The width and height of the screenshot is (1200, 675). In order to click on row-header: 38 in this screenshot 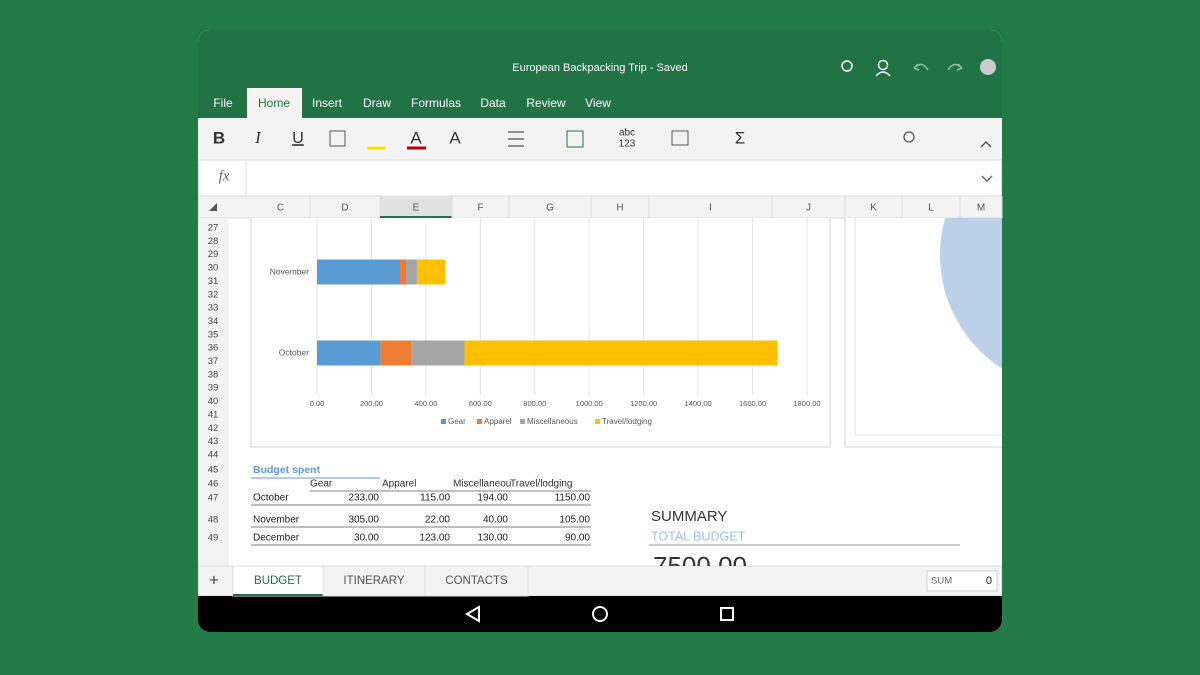, I will do `click(213, 374)`.